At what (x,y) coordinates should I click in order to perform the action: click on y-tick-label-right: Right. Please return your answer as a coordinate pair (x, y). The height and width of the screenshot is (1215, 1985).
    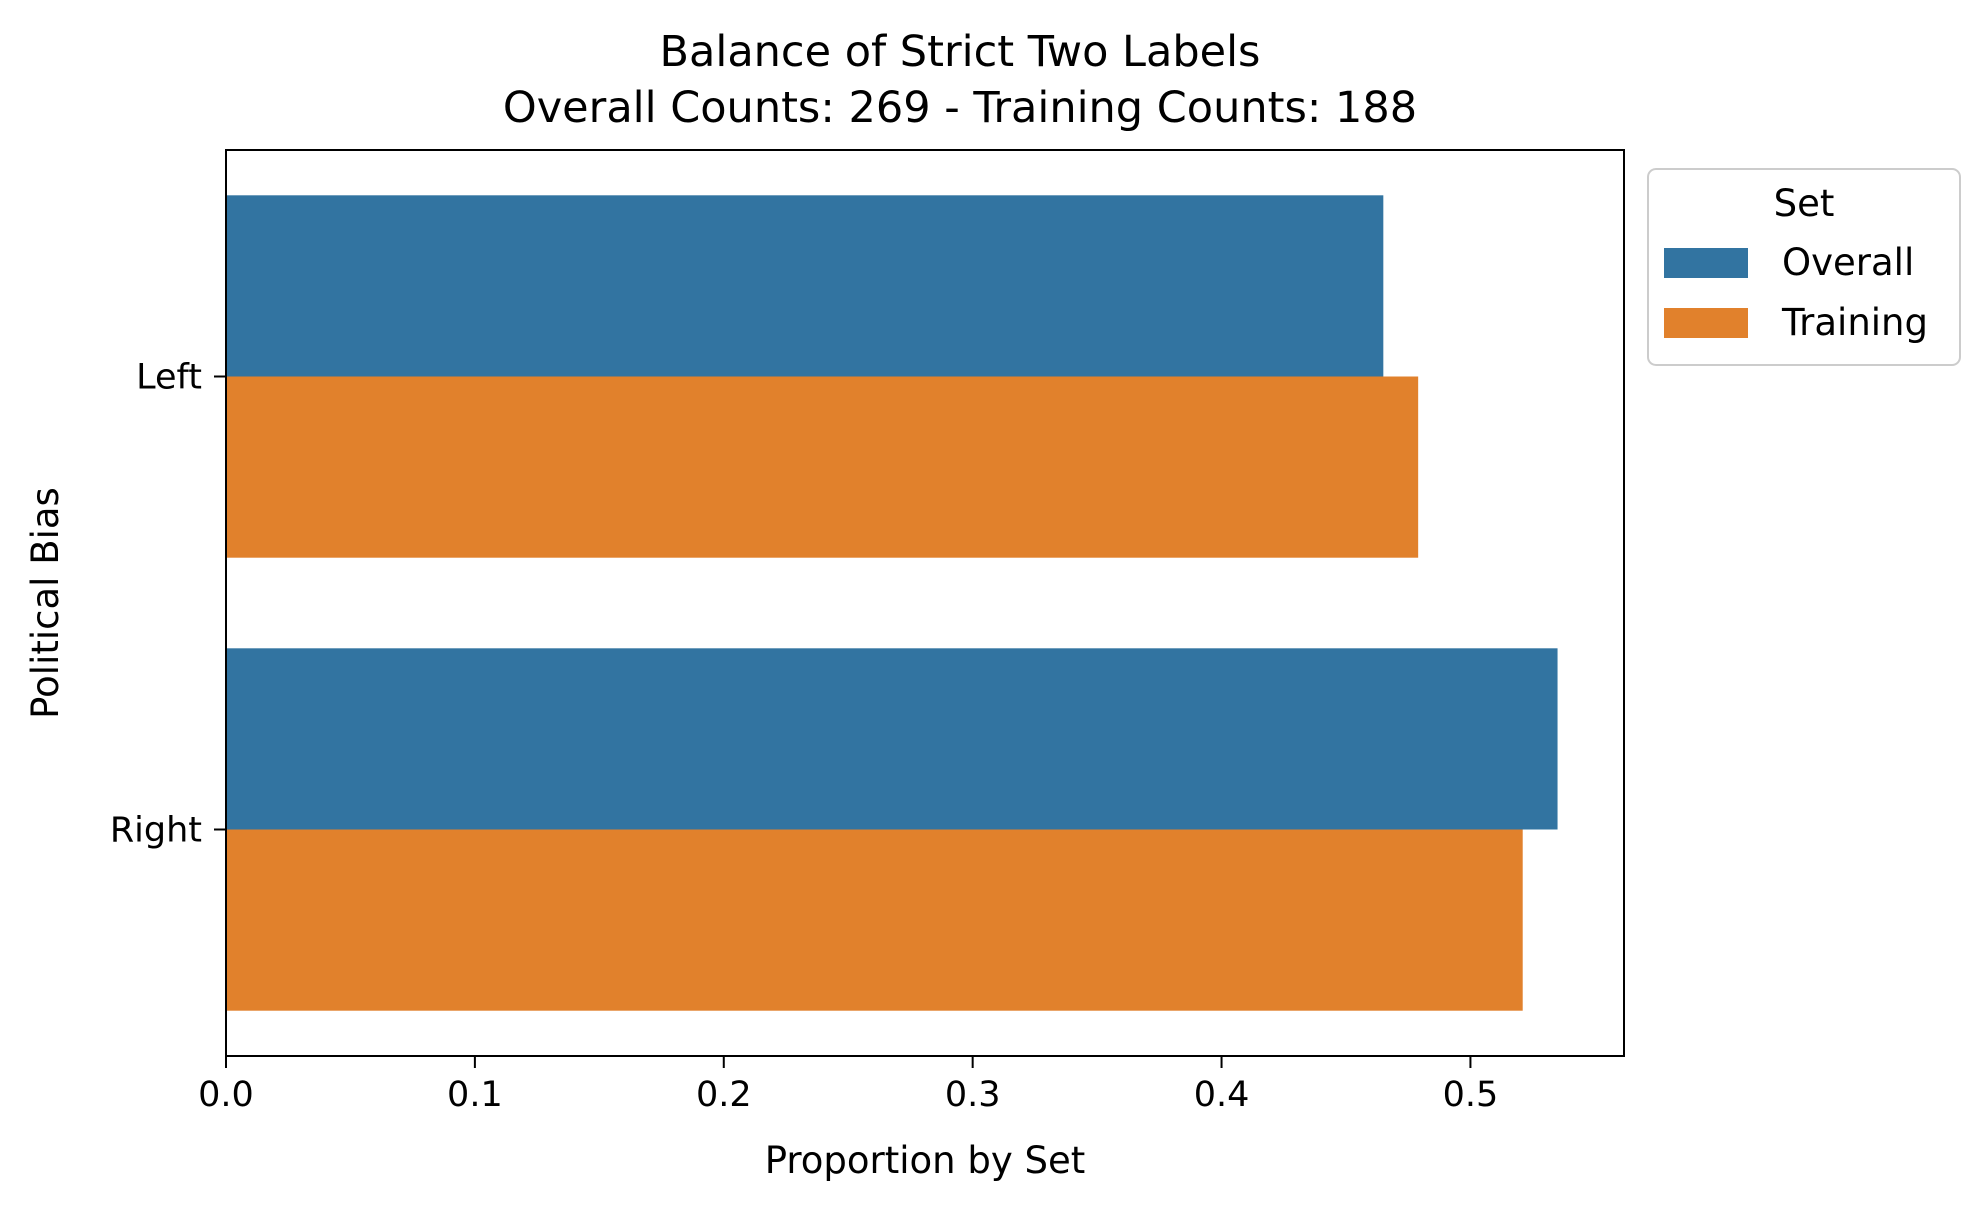
    Looking at the image, I should click on (156, 831).